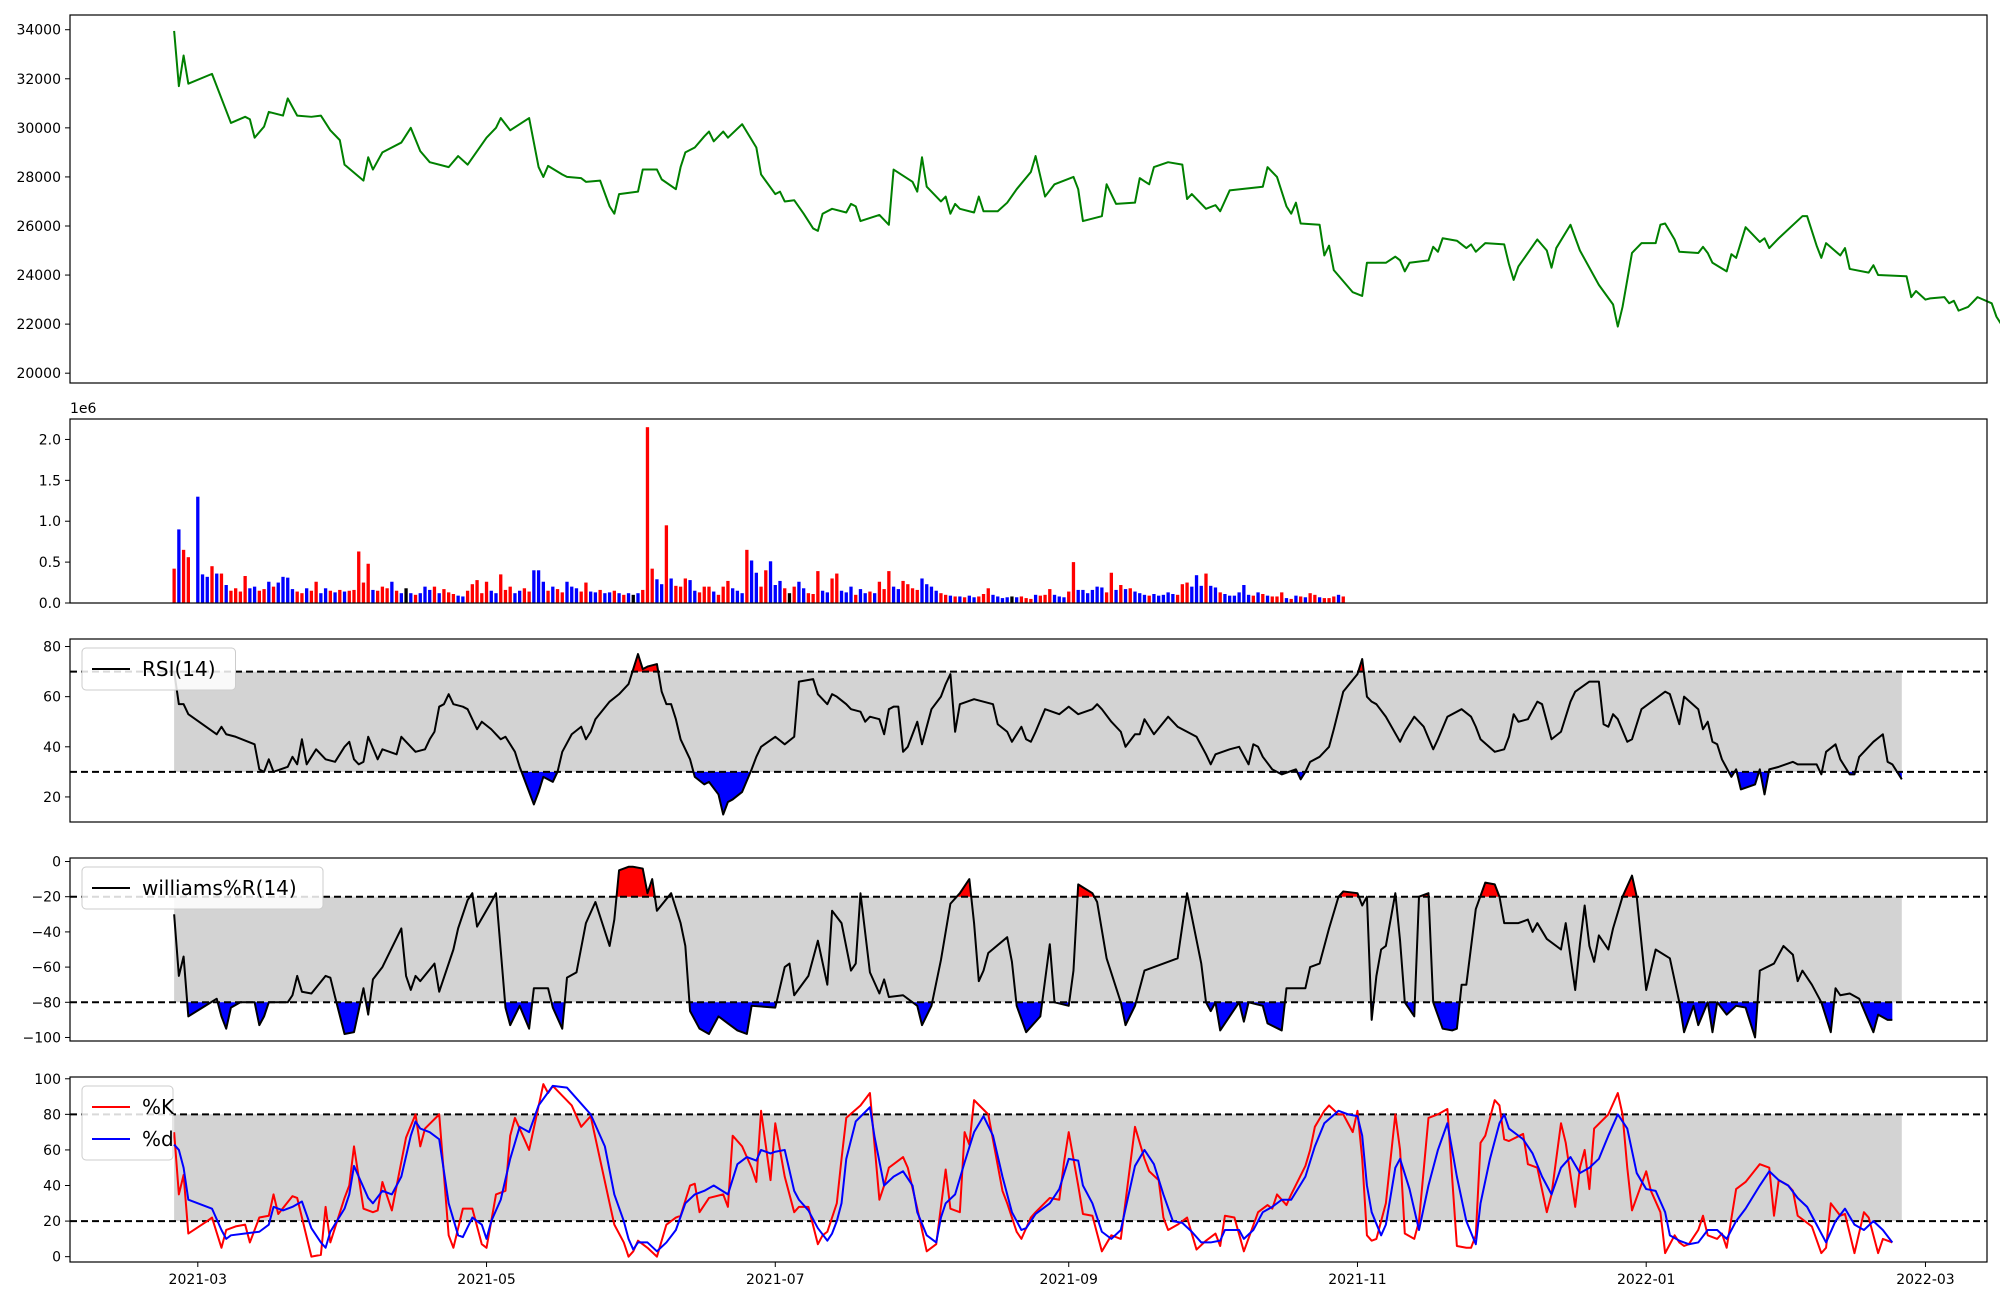 This screenshot has width=2000, height=1300. What do you see at coordinates (219, 888) in the screenshot?
I see `legend-label: williams%R(14)` at bounding box center [219, 888].